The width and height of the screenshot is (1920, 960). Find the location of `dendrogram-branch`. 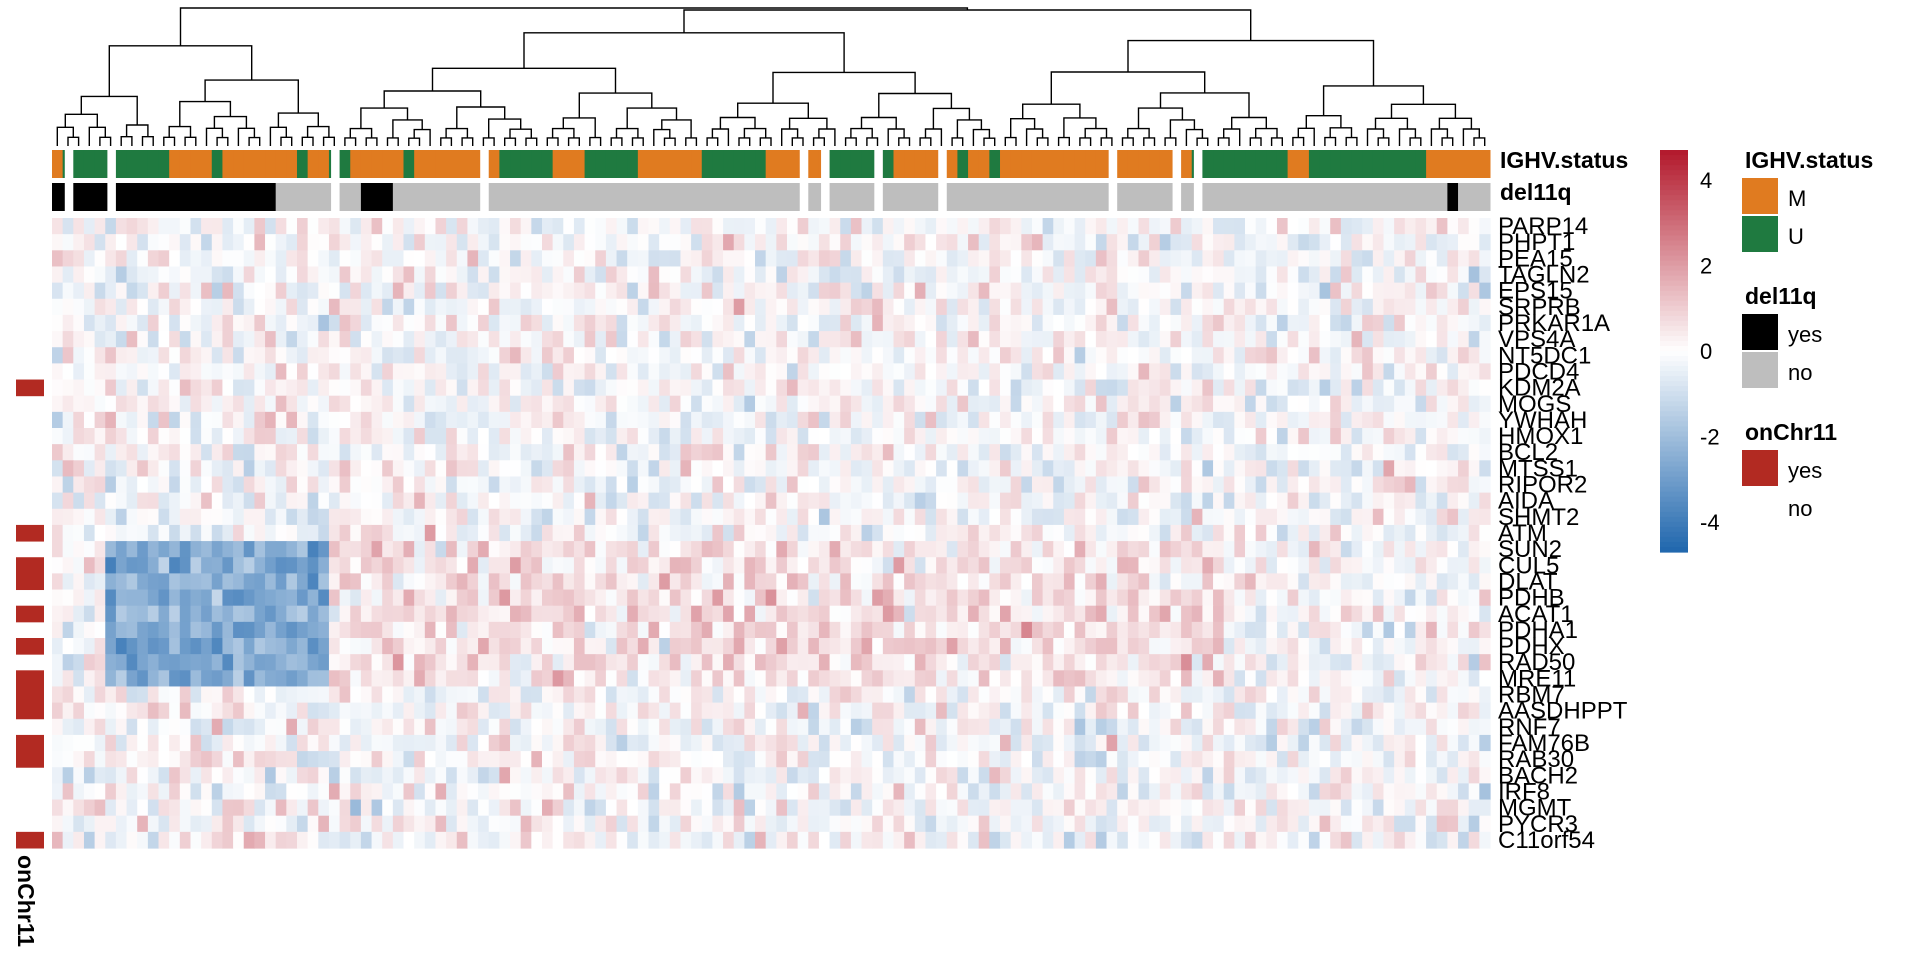

dendrogram-branch is located at coordinates (878, 122).